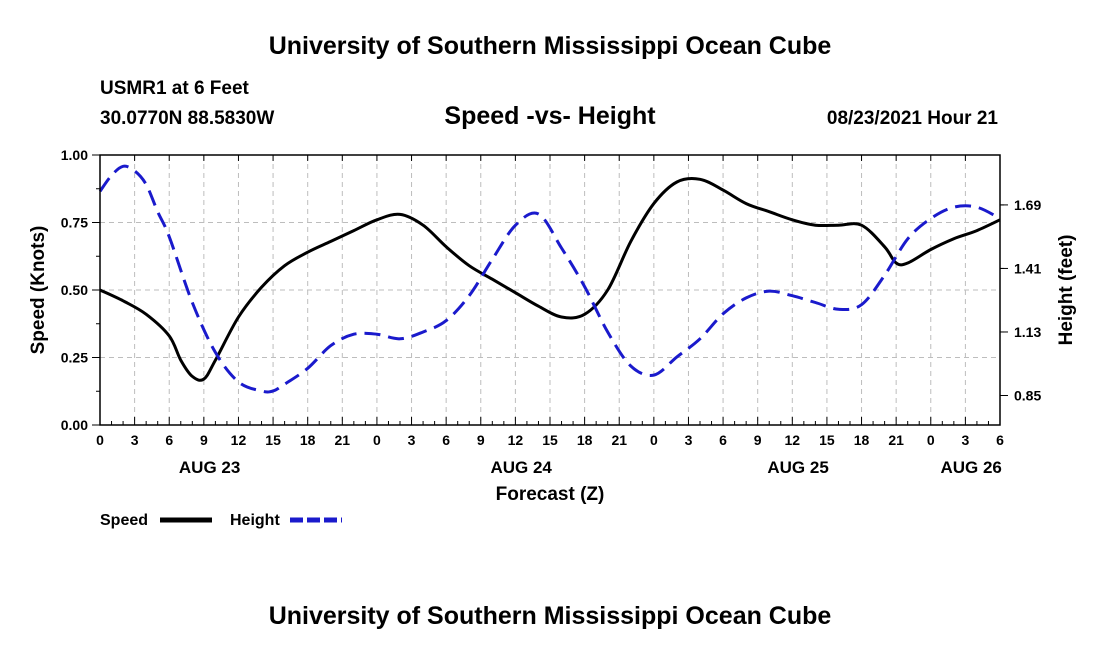 This screenshot has width=1100, height=650. I want to click on x-tick-label-14: 18, so click(585, 440).